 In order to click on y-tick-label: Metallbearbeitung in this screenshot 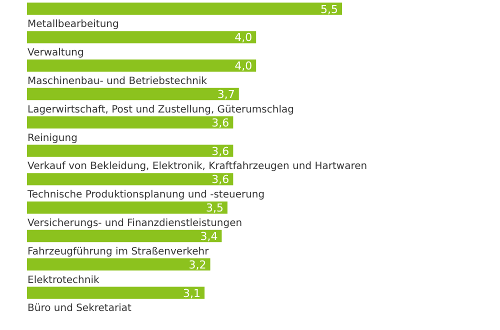, I will do `click(73, 24)`.